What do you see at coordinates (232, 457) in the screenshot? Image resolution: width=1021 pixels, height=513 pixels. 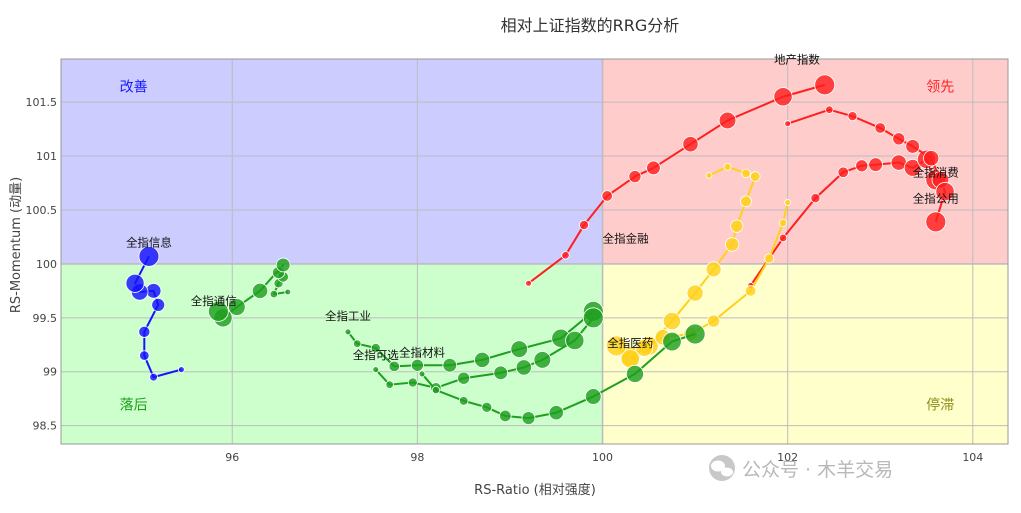 I see `x-tick-label: 96` at bounding box center [232, 457].